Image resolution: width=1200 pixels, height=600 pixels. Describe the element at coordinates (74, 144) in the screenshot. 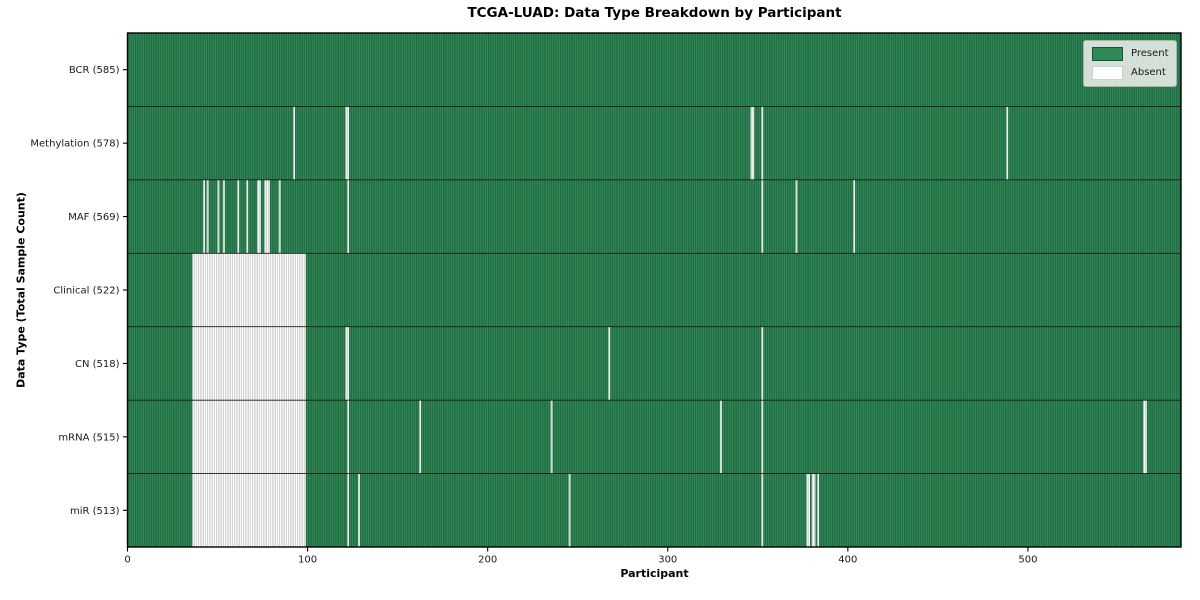

I see `y-tick-label-Methylation: Methylation (578)` at that location.